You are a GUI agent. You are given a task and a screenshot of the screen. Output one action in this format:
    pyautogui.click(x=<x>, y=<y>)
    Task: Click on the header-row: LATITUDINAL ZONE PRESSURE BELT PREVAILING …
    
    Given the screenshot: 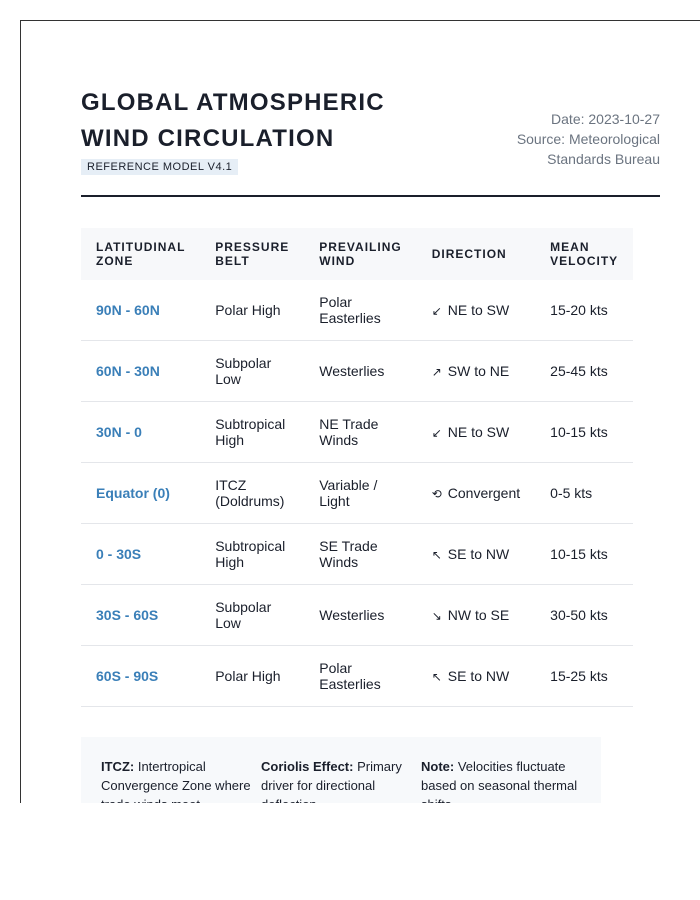 What is the action you would take?
    pyautogui.click(x=357, y=254)
    